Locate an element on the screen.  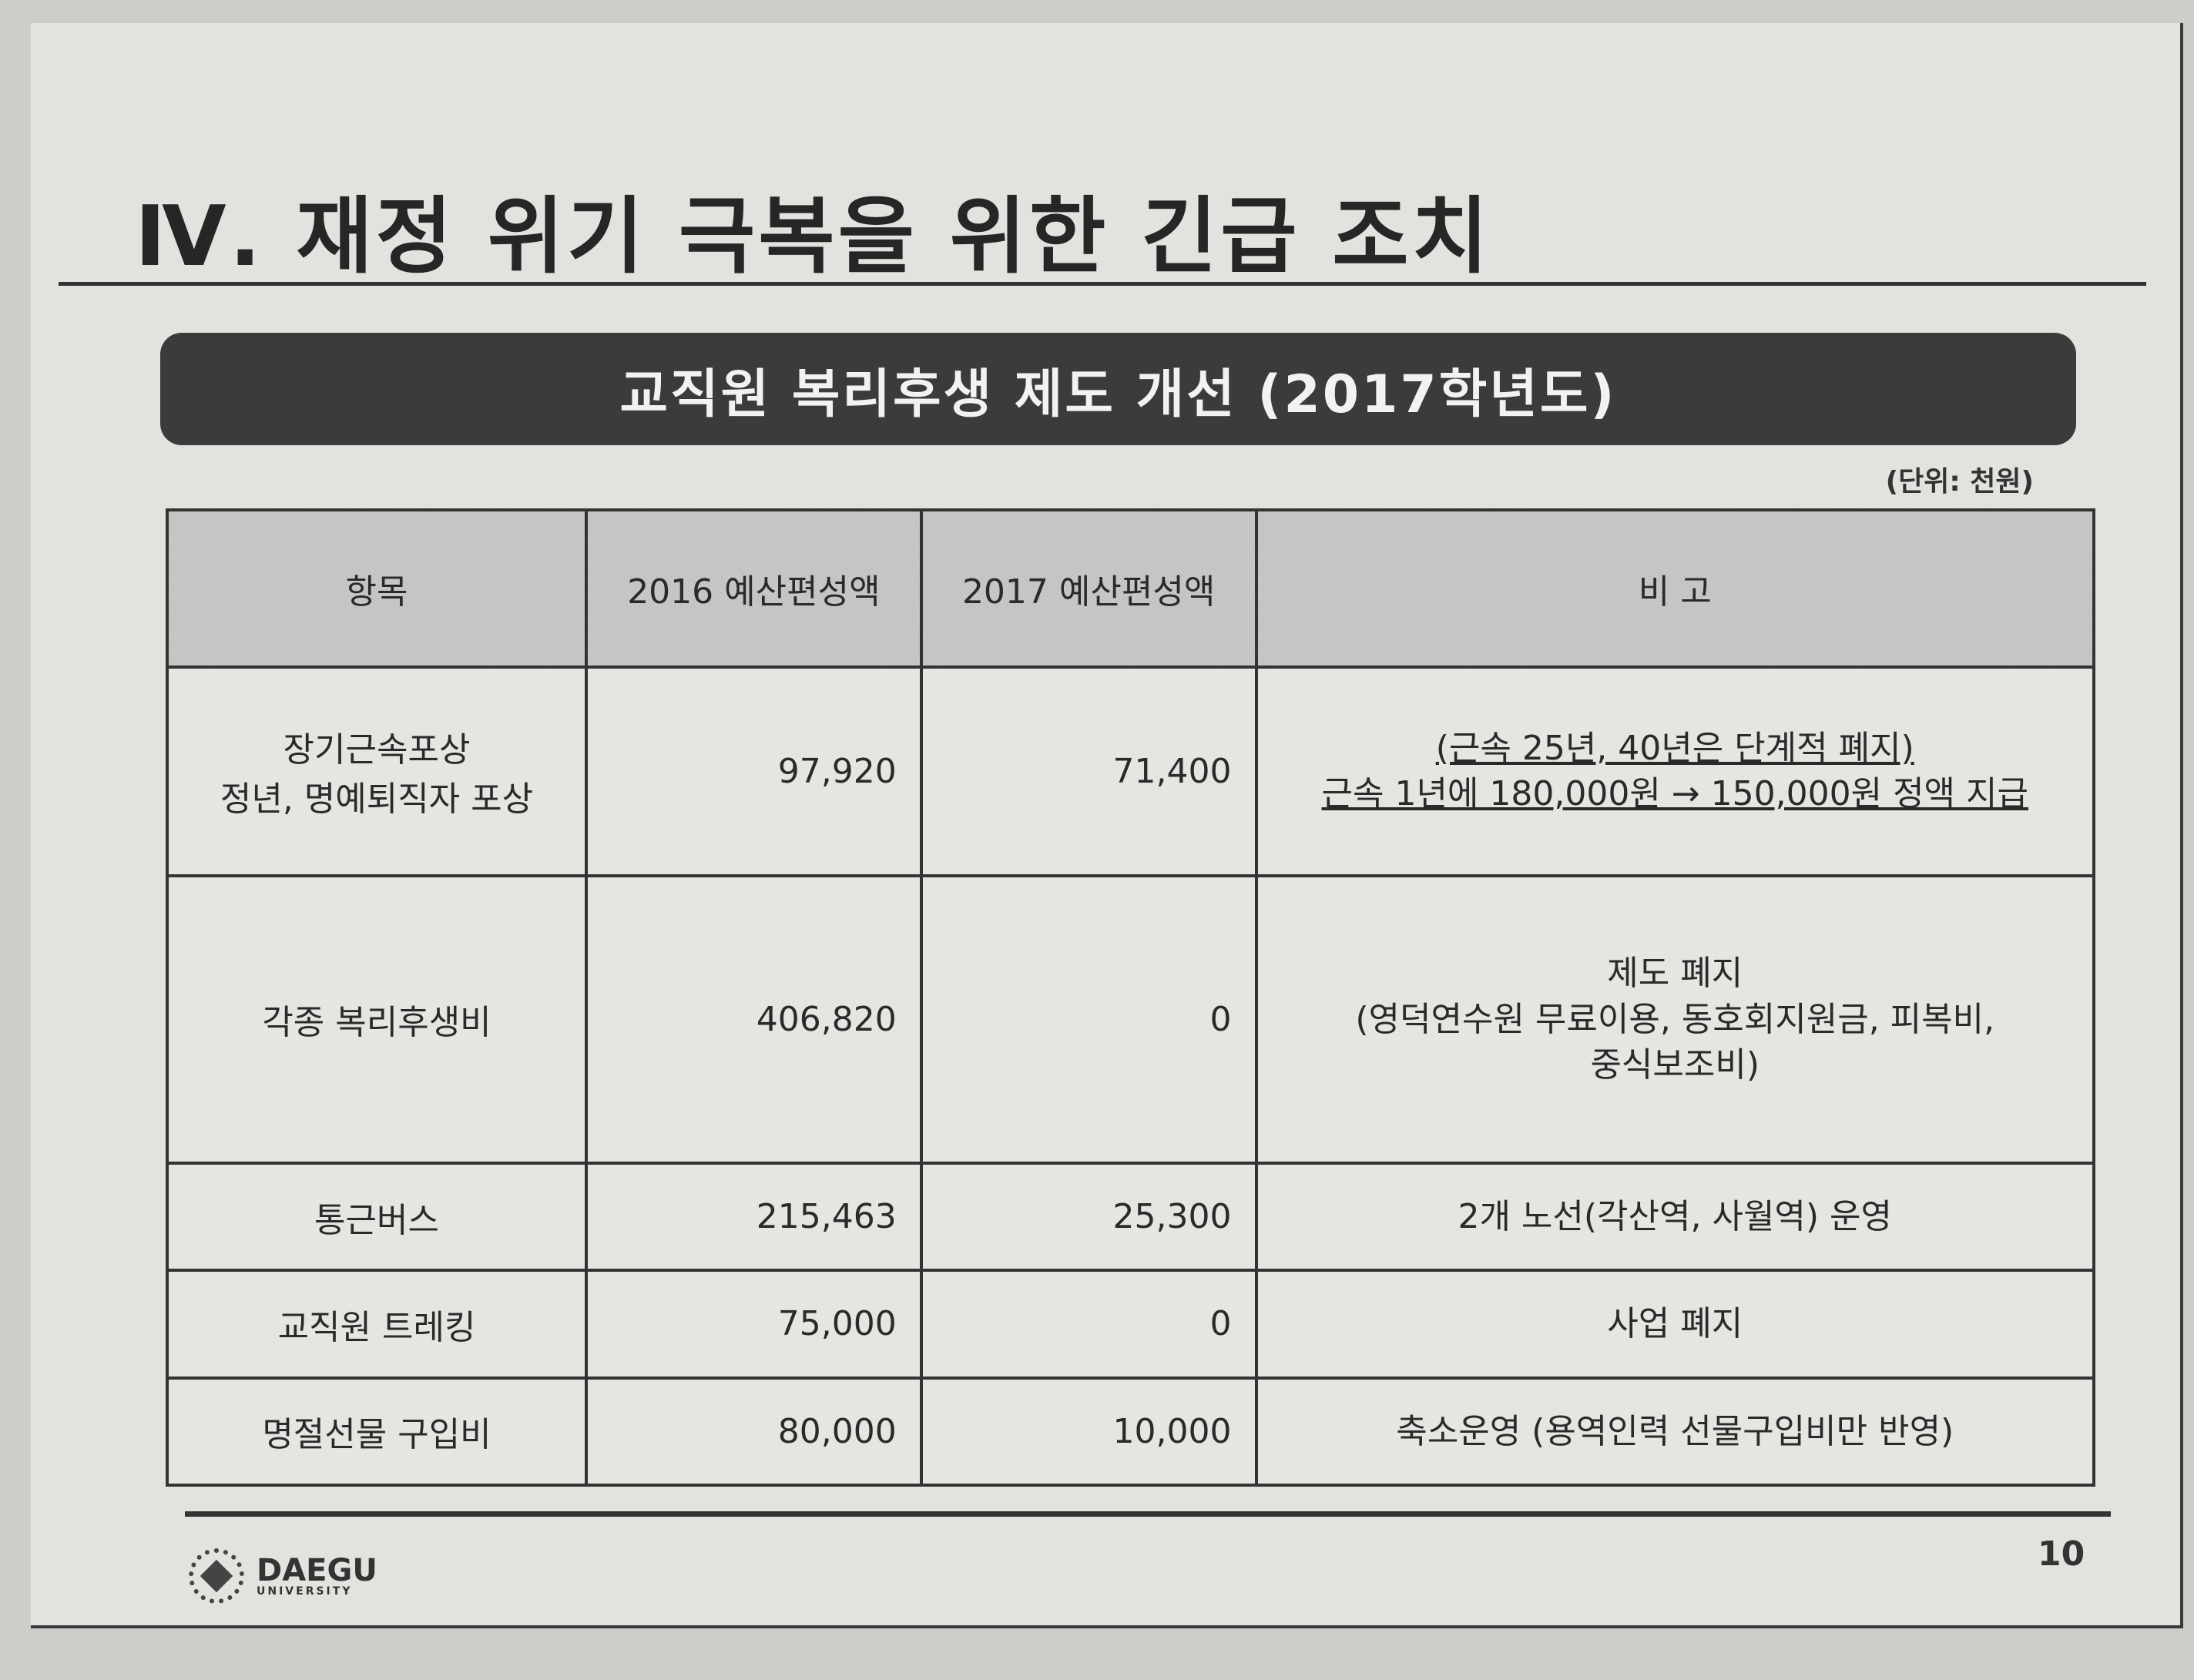
note-cell-line: 축소운영 (용역인력 선물구입비만 반영) is located at coordinates (1675, 1431).